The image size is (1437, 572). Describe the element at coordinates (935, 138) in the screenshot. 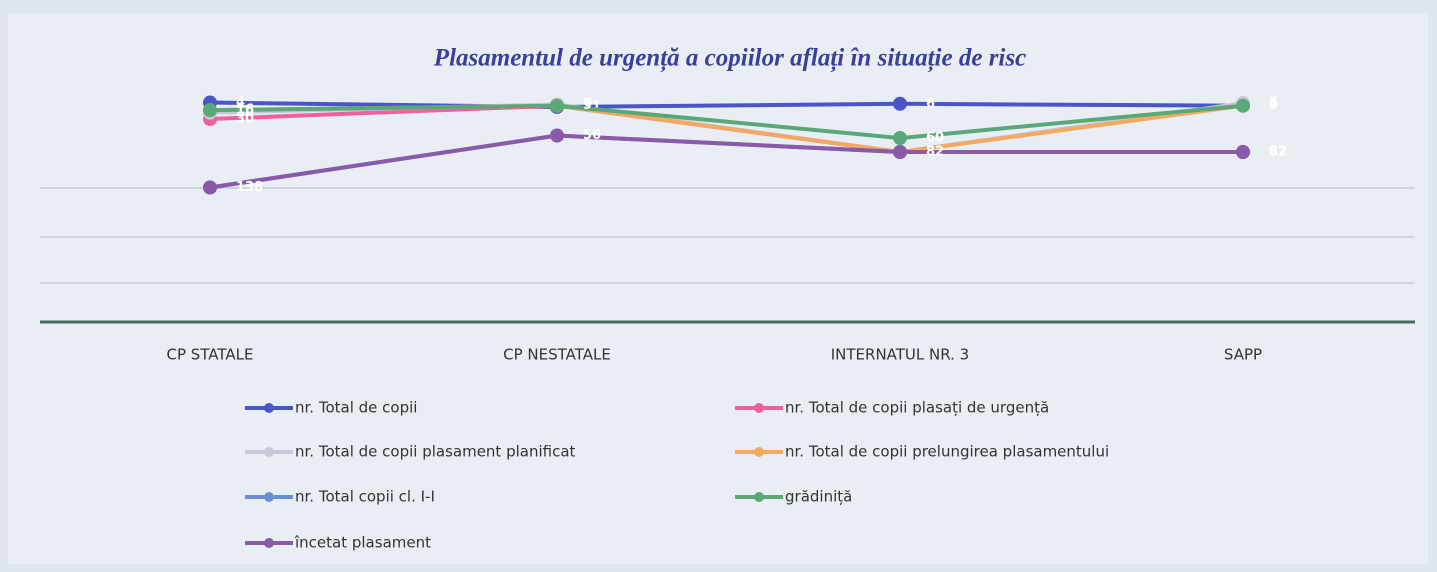

I see `data-label: 60` at that location.